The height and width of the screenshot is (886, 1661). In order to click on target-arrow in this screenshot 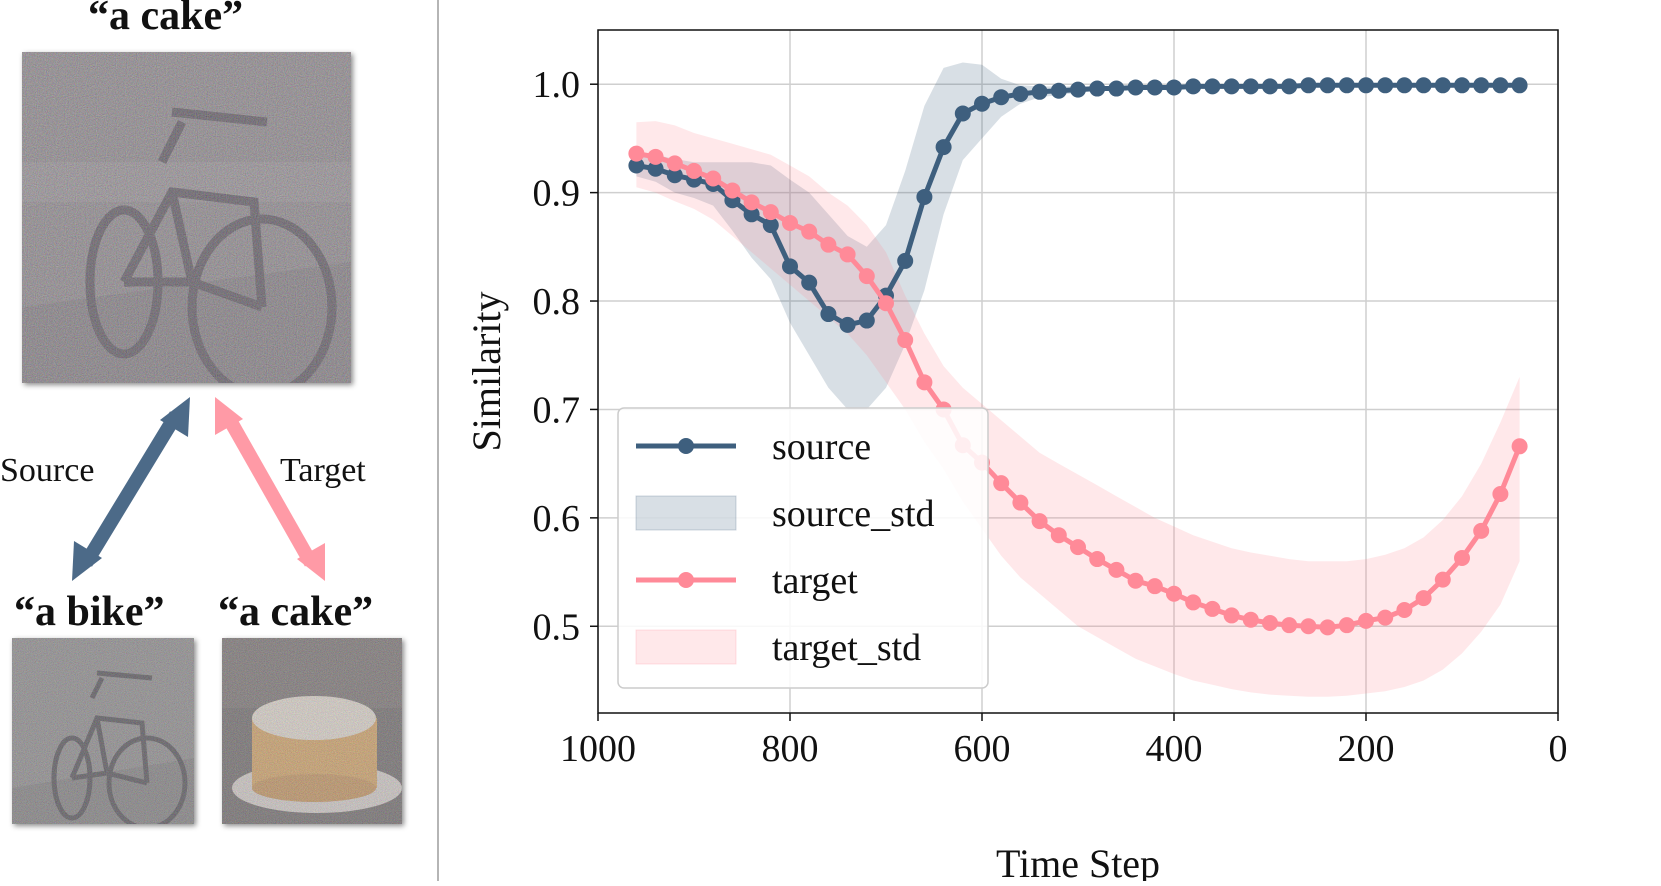, I will do `click(270, 489)`.